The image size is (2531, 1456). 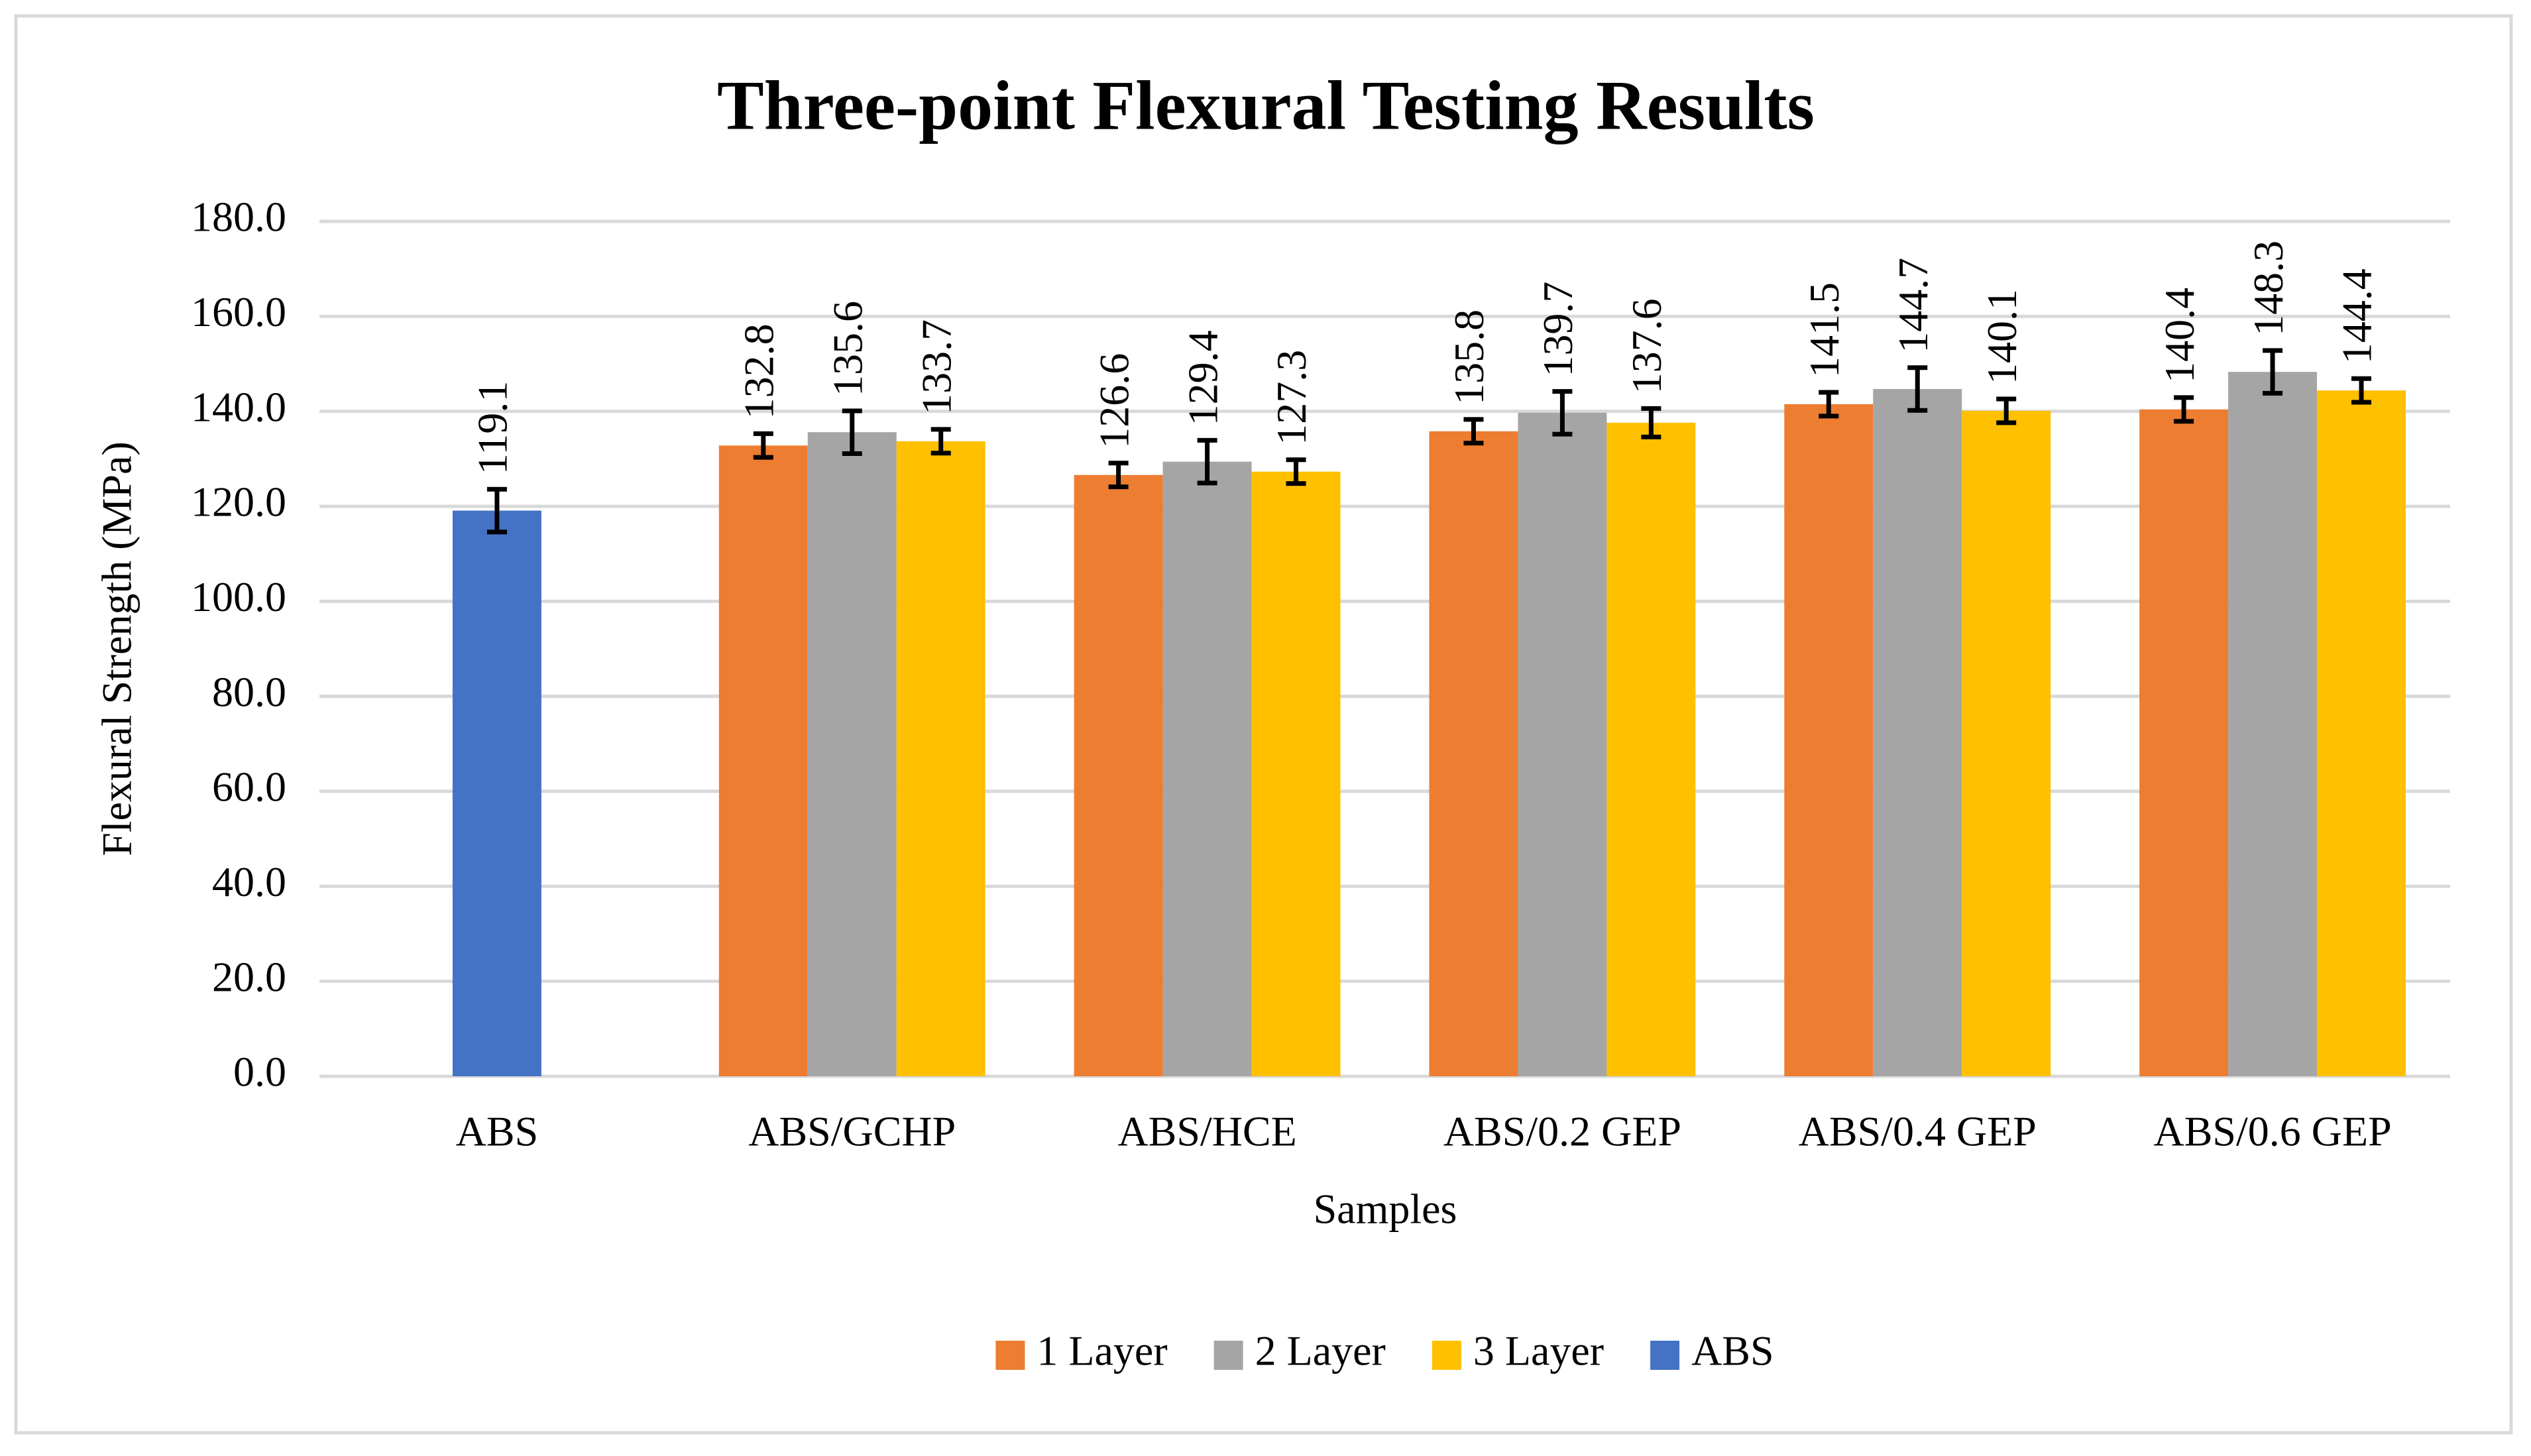 What do you see at coordinates (2179, 336) in the screenshot?
I see `data-label: 140.4` at bounding box center [2179, 336].